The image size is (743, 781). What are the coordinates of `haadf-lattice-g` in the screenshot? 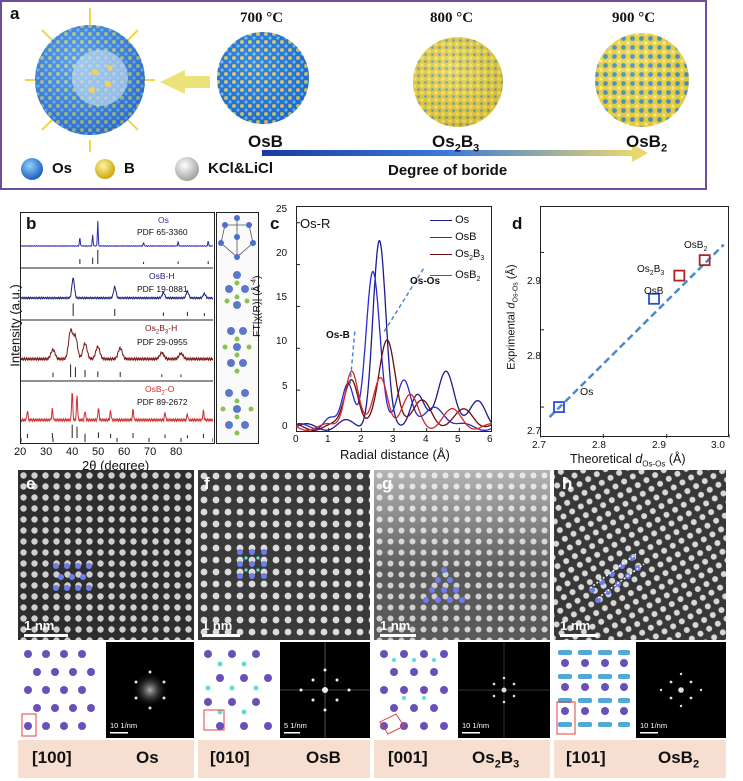 It's located at (462, 555).